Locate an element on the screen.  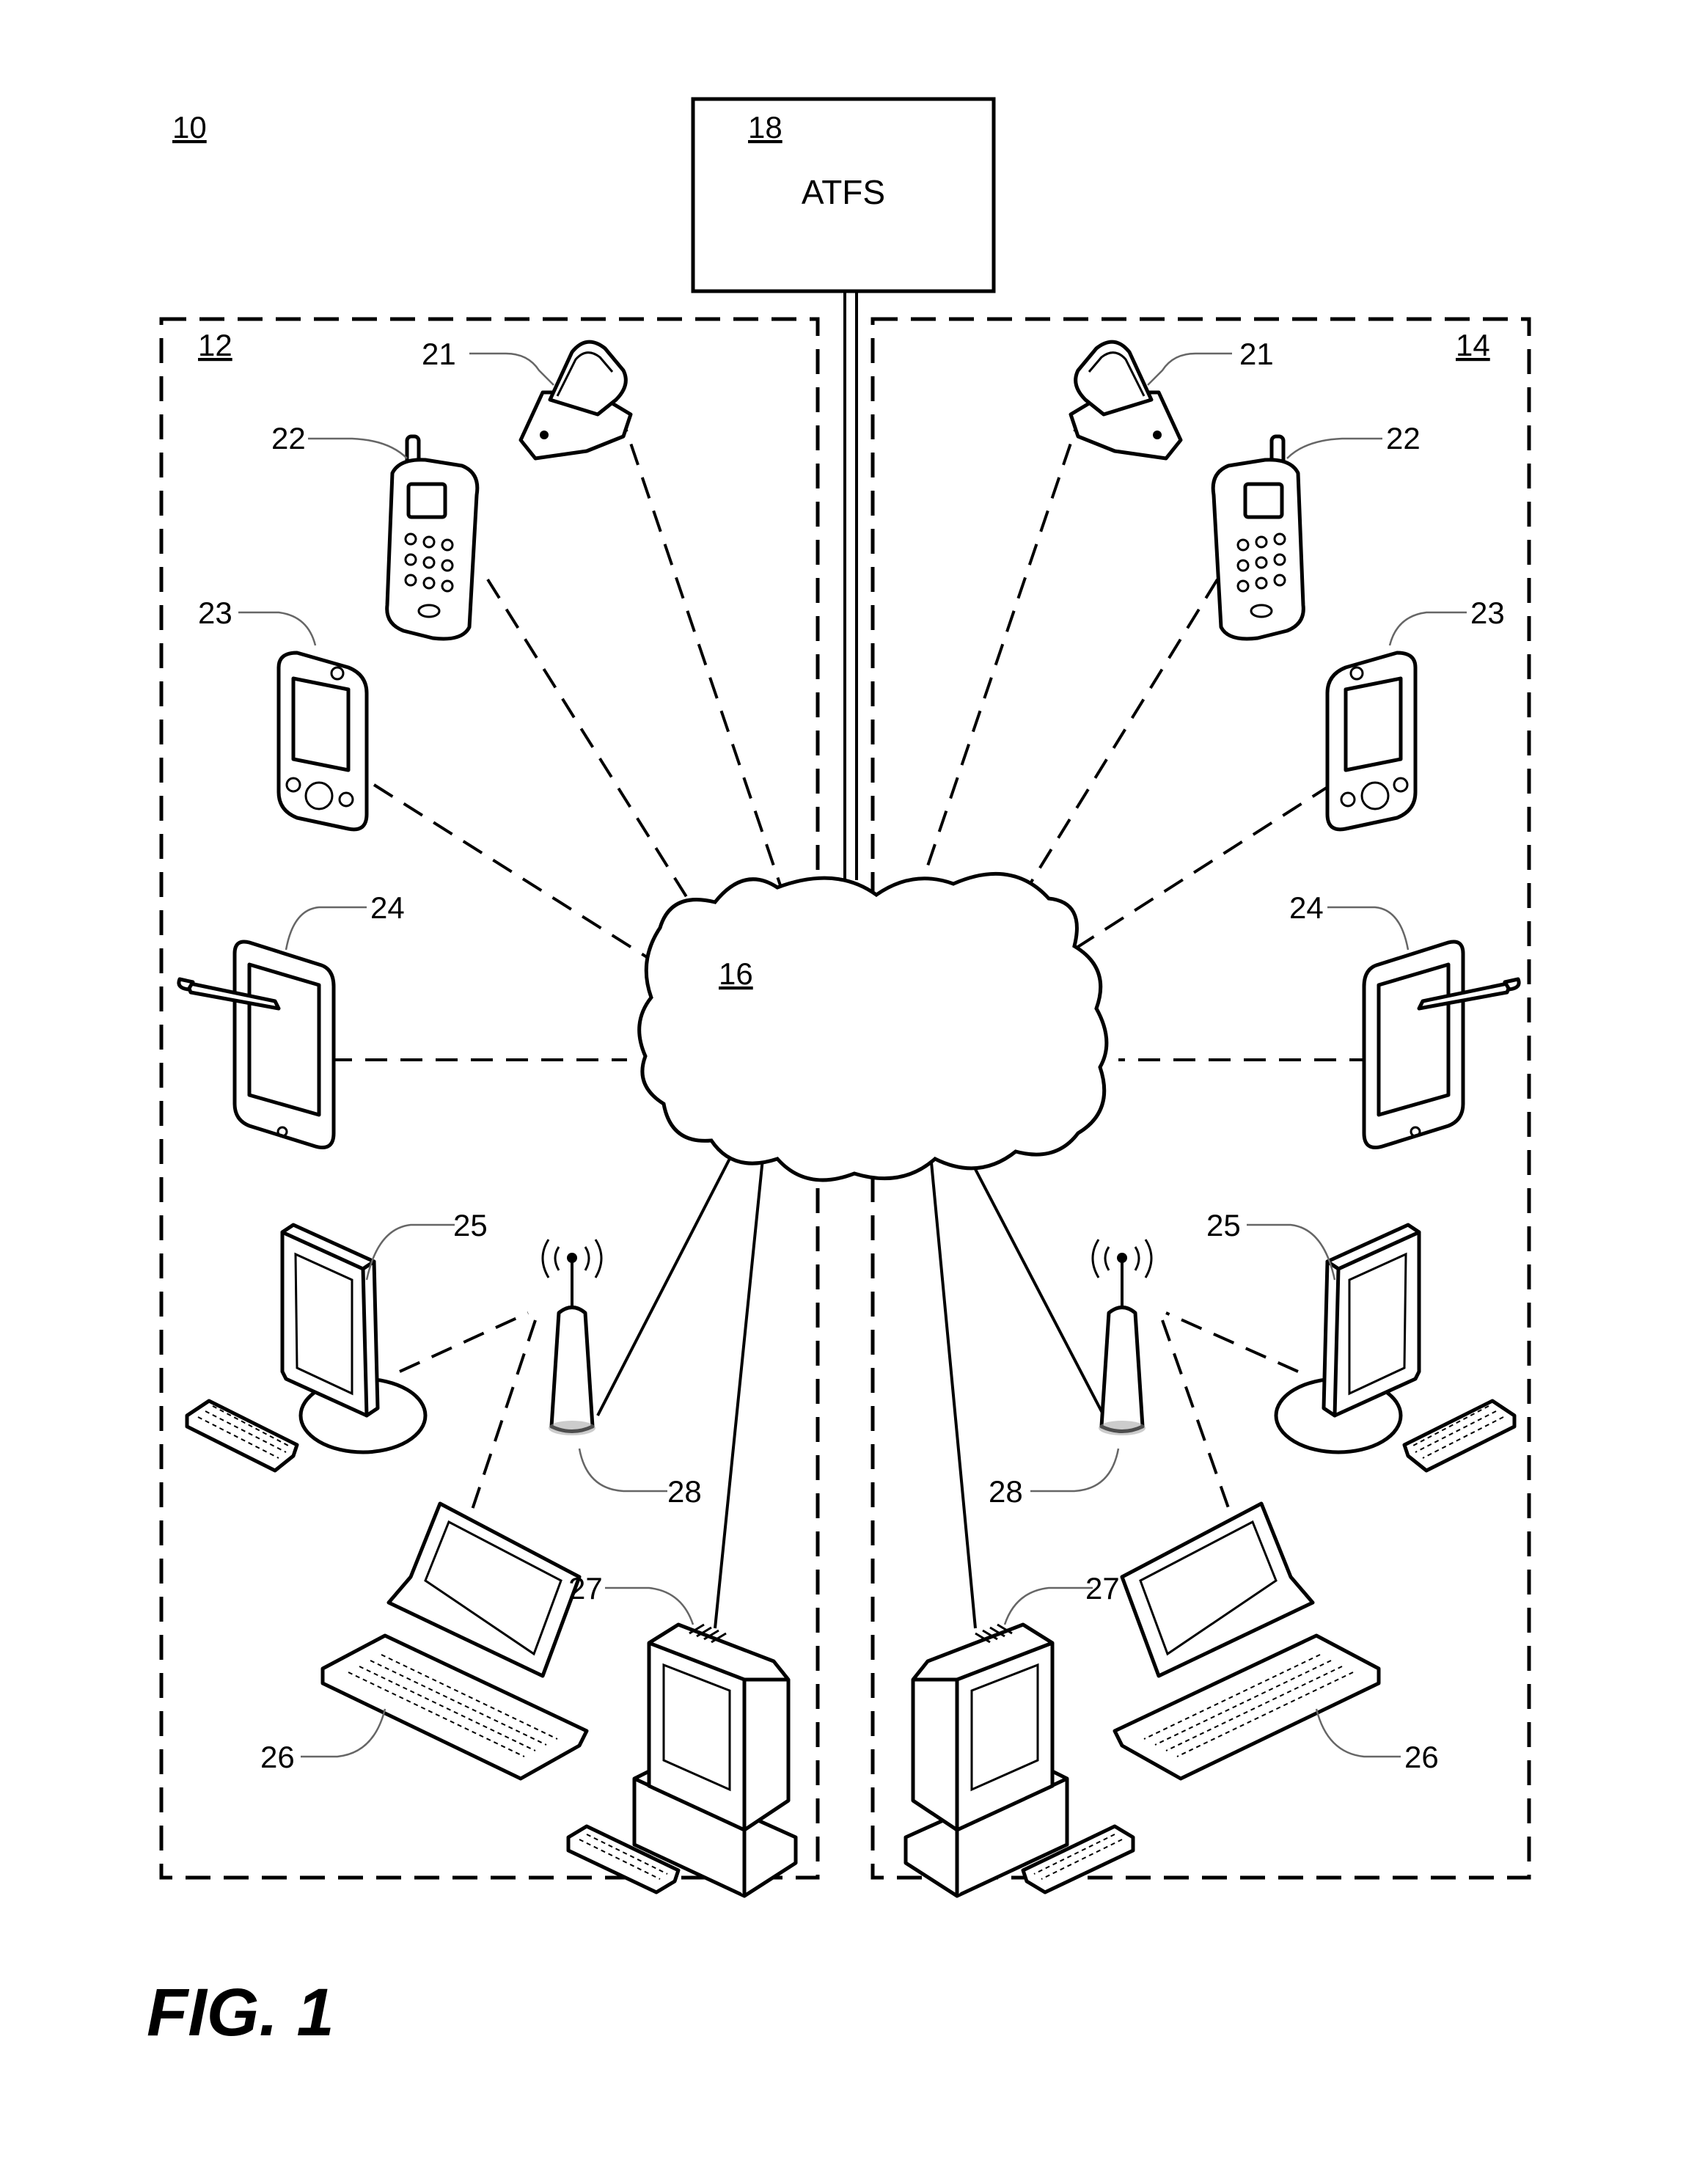
cell-phone-left: 22 is located at coordinates (374, 530).